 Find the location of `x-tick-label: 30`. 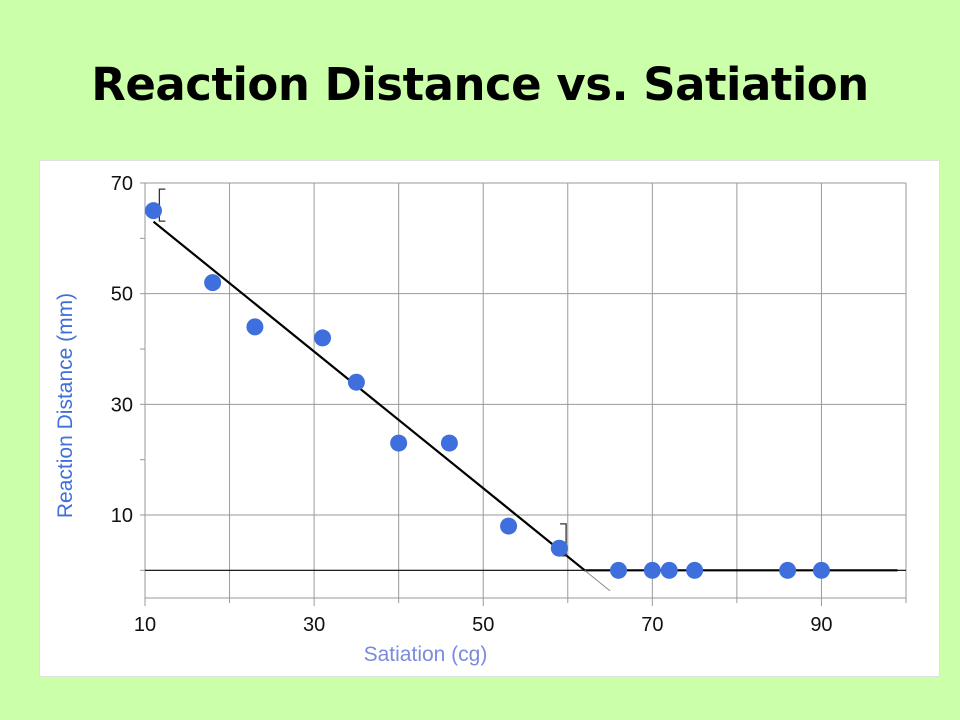

x-tick-label: 30 is located at coordinates (314, 625).